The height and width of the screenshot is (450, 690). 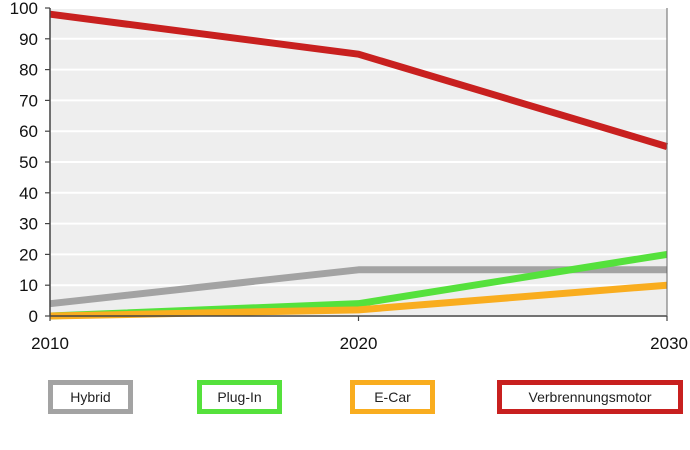 I want to click on y-tick-label: 30, so click(x=28, y=224).